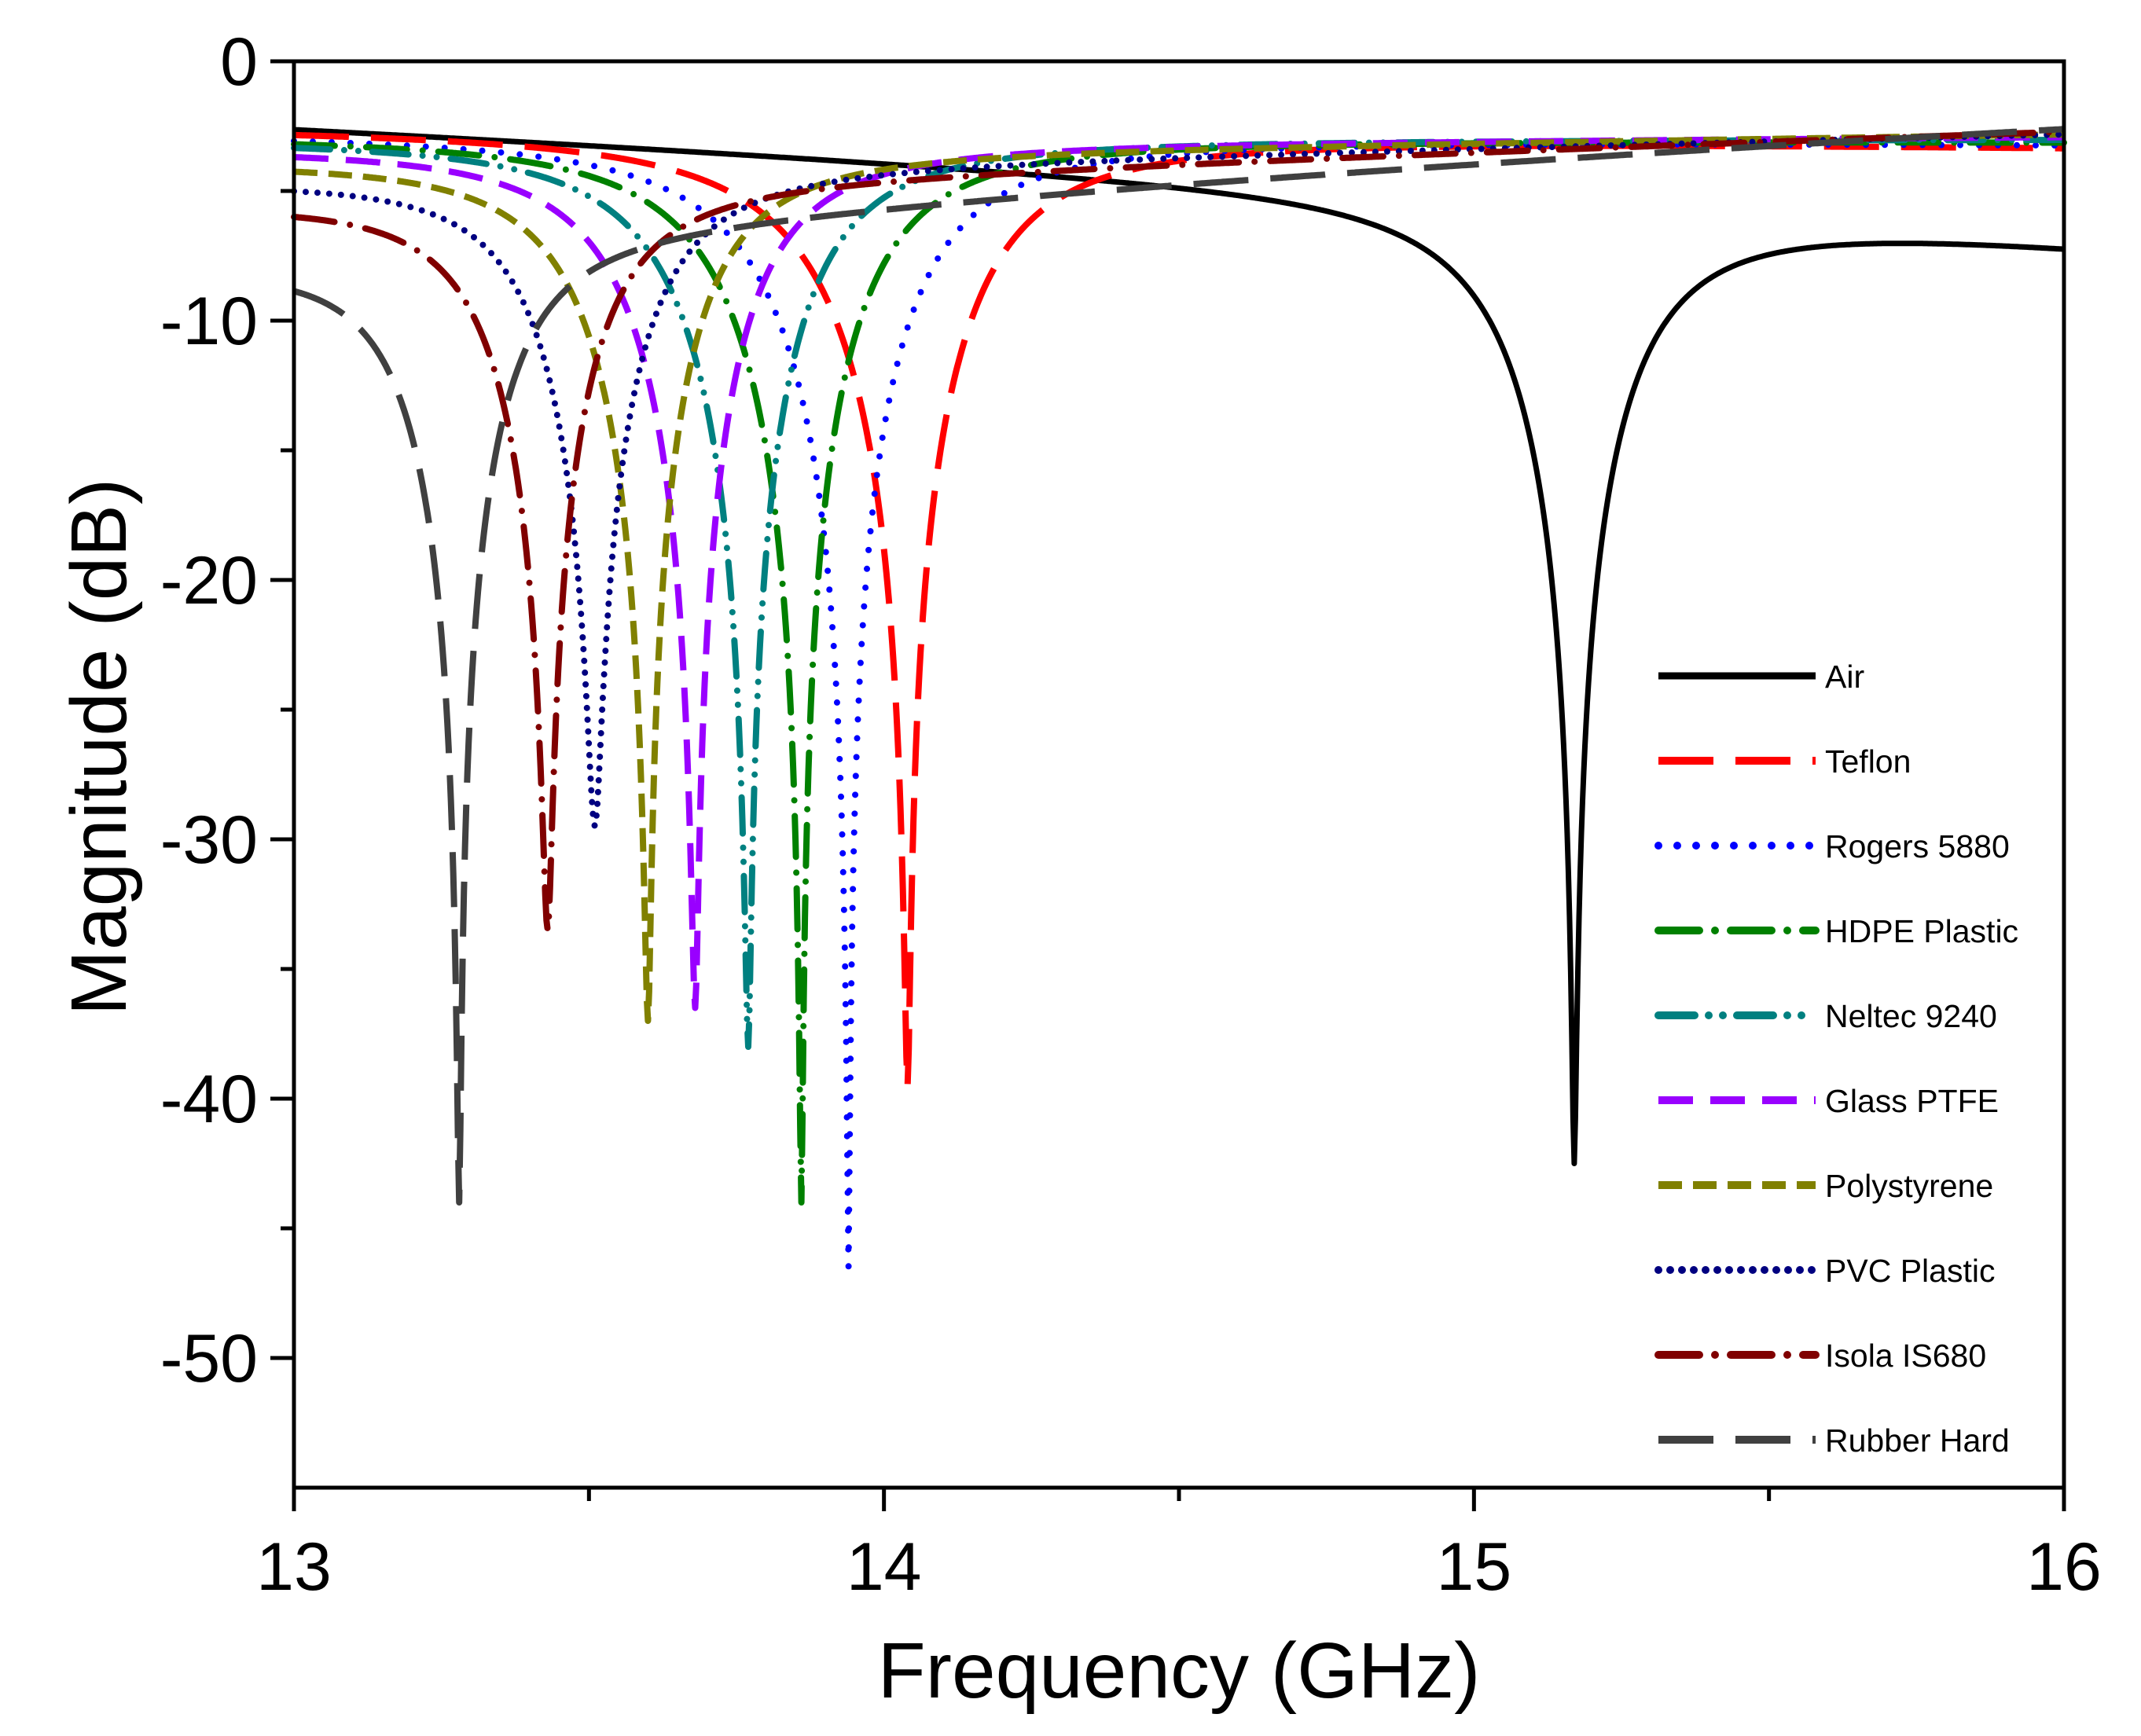  Describe the element at coordinates (1784, 761) in the screenshot. I see `legend-item: Teflon` at that location.